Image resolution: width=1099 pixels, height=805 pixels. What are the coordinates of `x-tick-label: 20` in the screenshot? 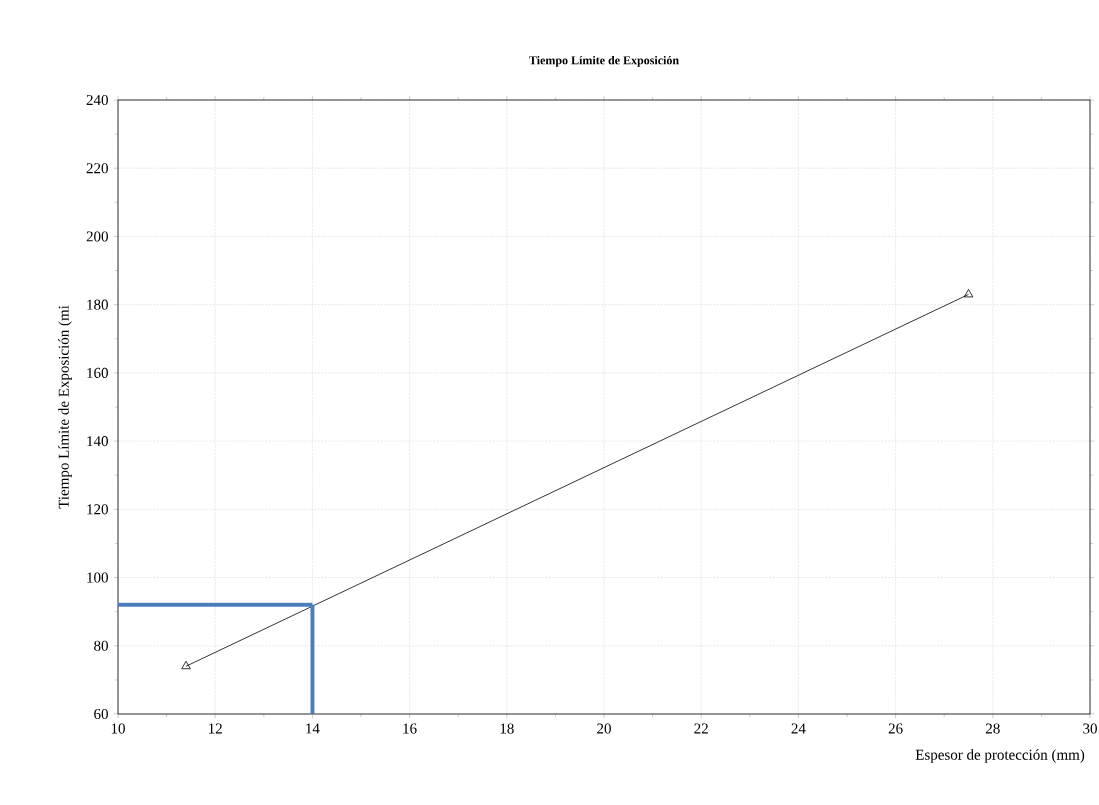 It's located at (604, 728).